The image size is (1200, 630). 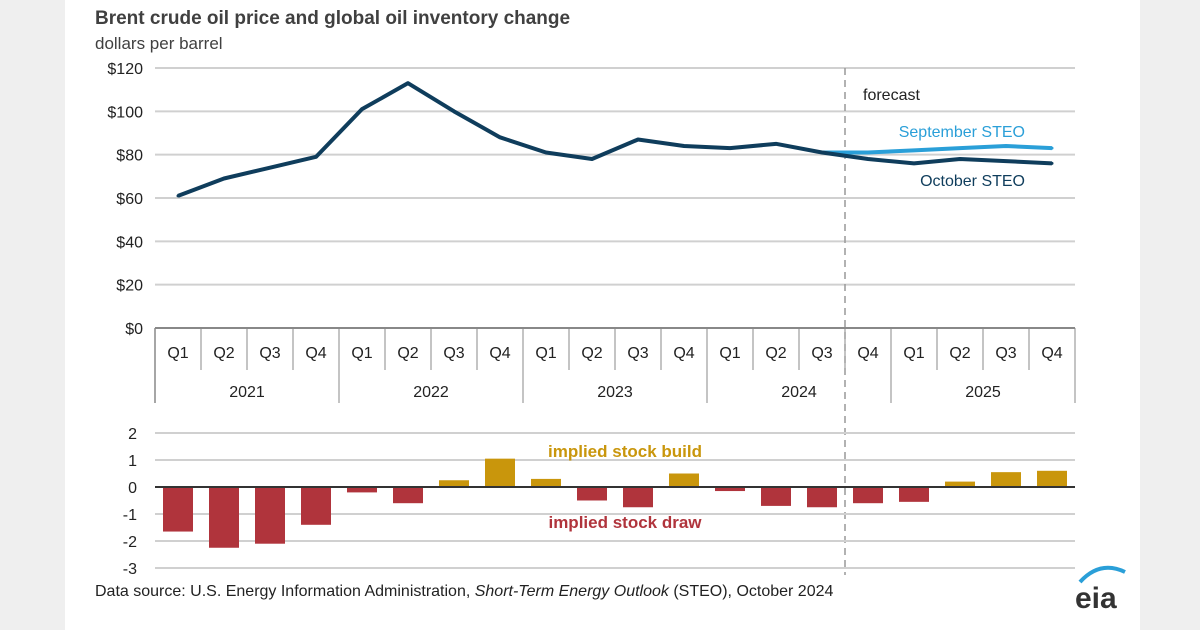 What do you see at coordinates (132, 434) in the screenshot?
I see `y-tick-label: 2` at bounding box center [132, 434].